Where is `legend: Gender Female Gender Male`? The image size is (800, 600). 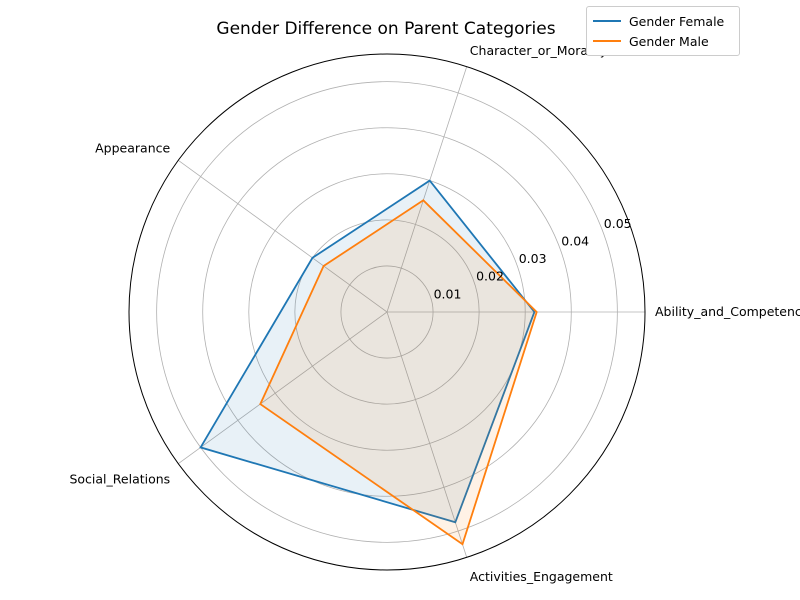 legend: Gender Female Gender Male is located at coordinates (663, 31).